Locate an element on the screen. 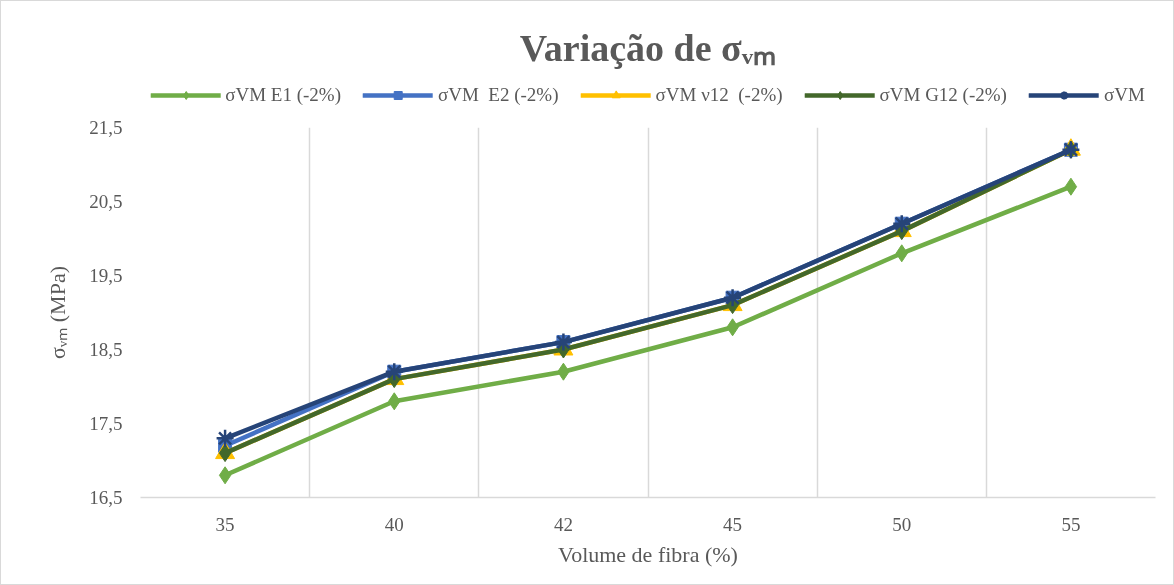 This screenshot has height=585, width=1174. legend-label: σVM E2 (-2%) is located at coordinates (498, 95).